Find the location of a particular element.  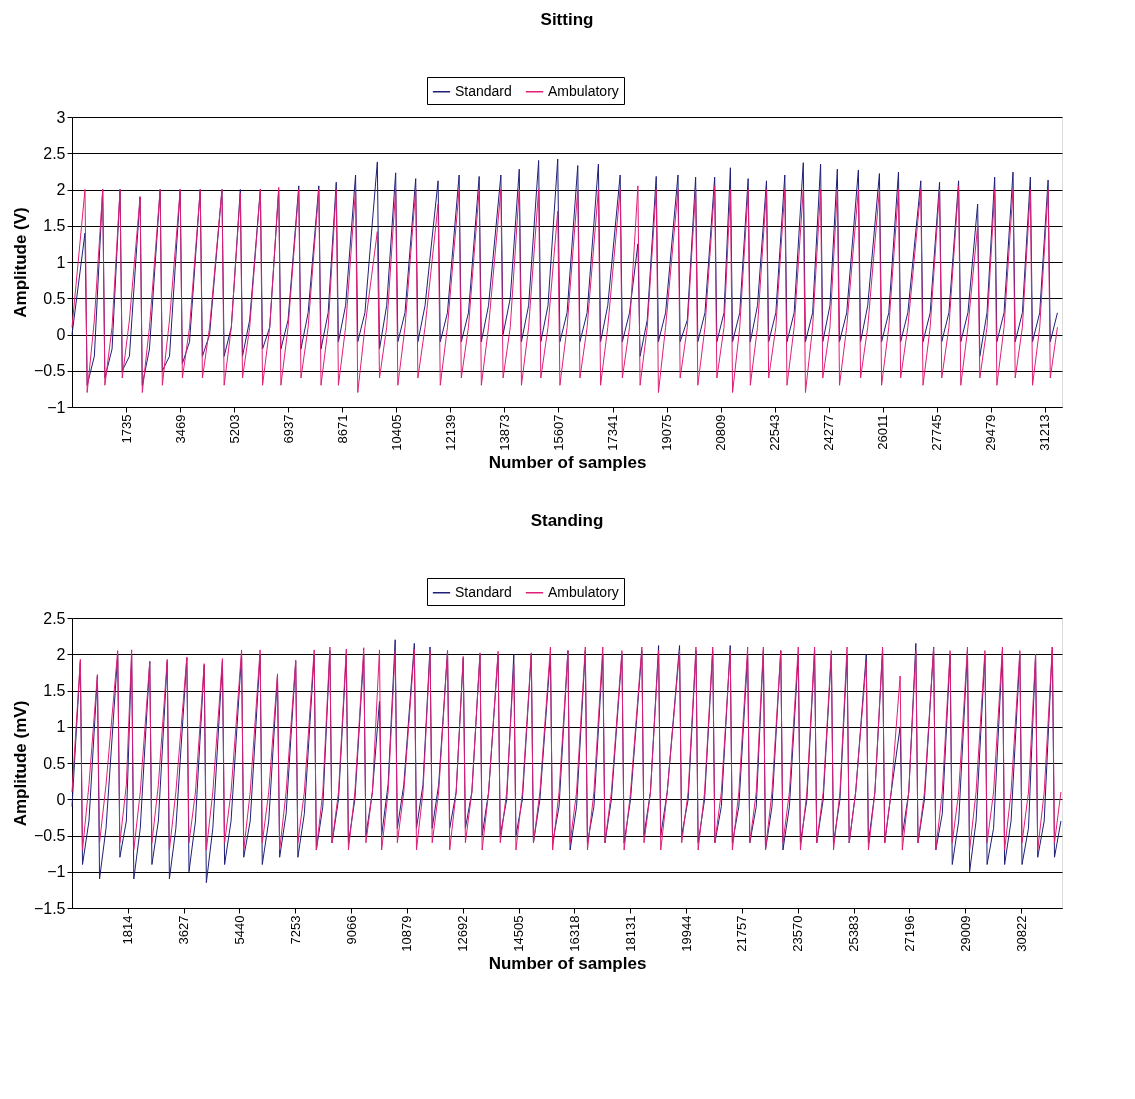

y-tick-label: −1.5 is located at coordinates (49, 908).